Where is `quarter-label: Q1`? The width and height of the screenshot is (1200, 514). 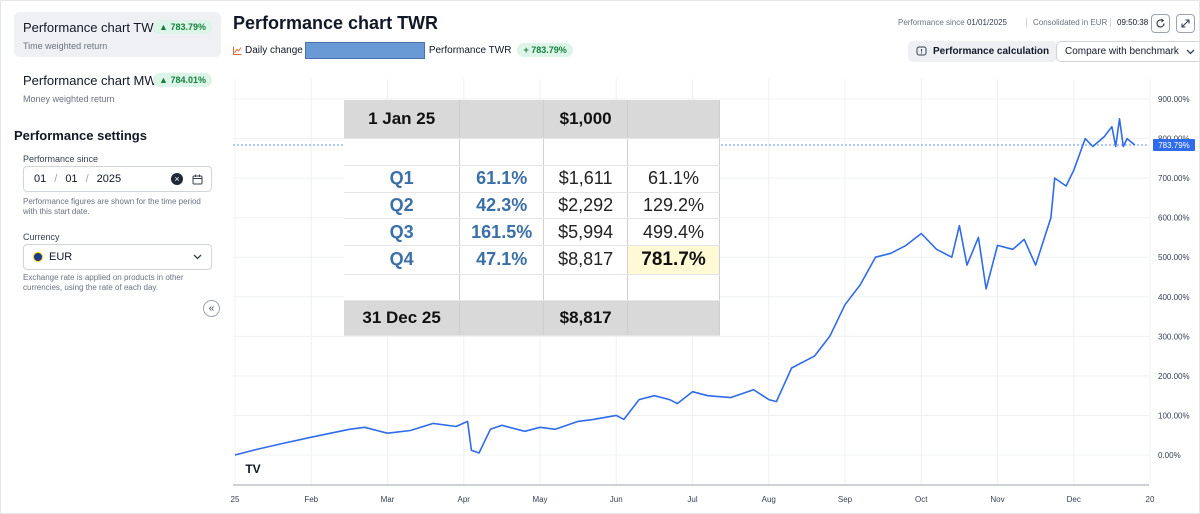
quarter-label: Q1 is located at coordinates (402, 179).